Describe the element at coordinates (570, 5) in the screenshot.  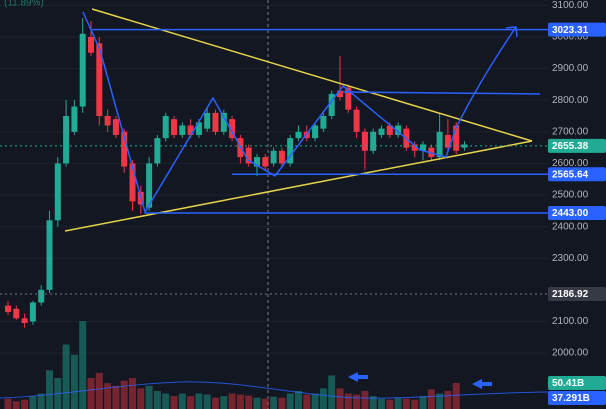
I see `y-tick-label: 3100.00` at that location.